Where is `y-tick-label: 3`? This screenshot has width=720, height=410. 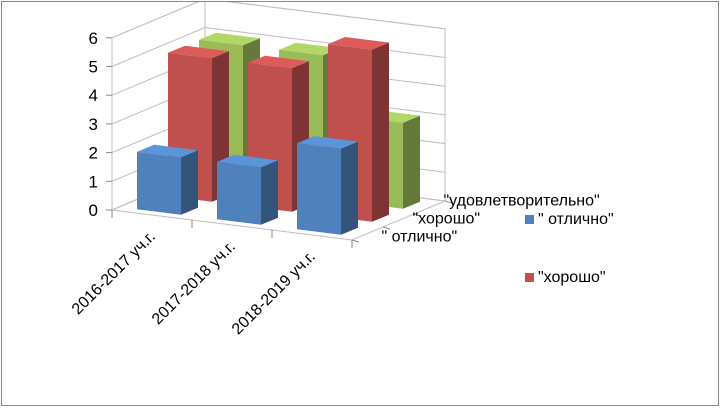
y-tick-label: 3 is located at coordinates (93, 124).